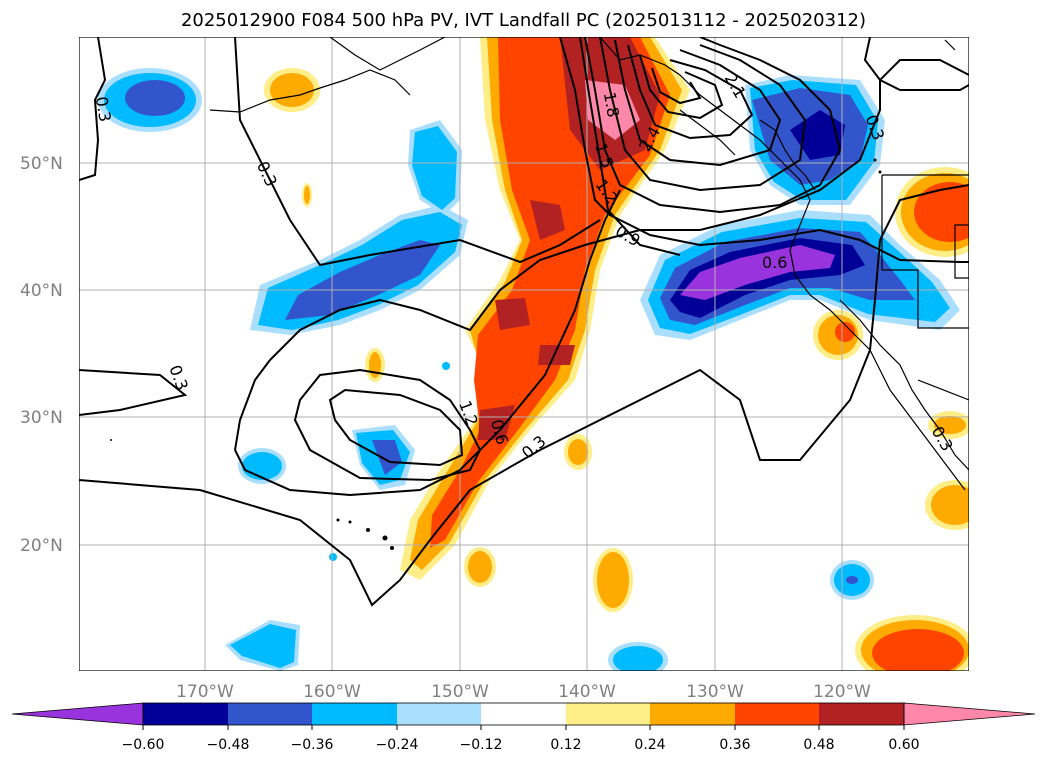 The height and width of the screenshot is (765, 1047). What do you see at coordinates (611, 105) in the screenshot?
I see `contour-label: 1.8` at bounding box center [611, 105].